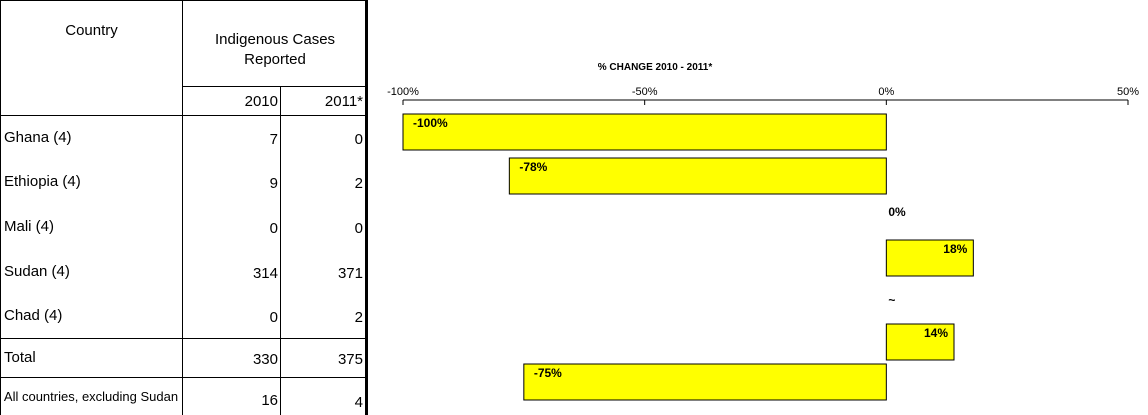 This screenshot has height=415, width=1148. Describe the element at coordinates (350, 273) in the screenshot. I see `cases-2011-cell: 371` at that location.